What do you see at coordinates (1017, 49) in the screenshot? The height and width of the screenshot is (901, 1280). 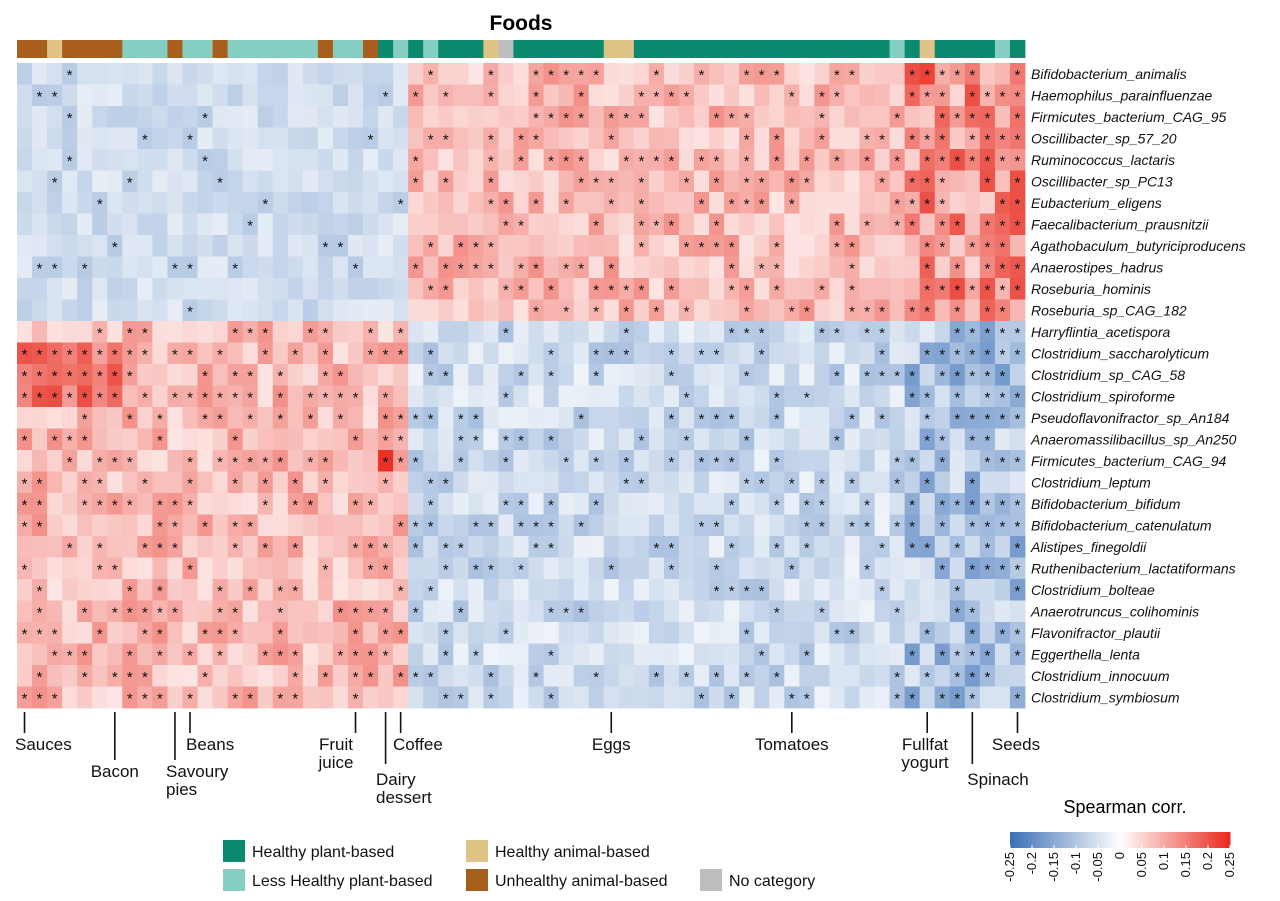 I see `category-cell` at bounding box center [1017, 49].